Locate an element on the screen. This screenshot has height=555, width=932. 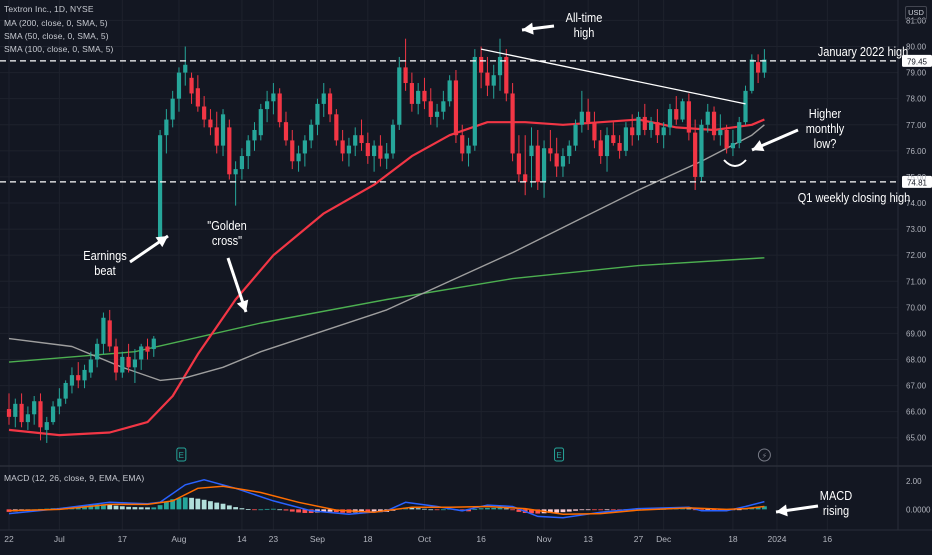
x-tick-label: 14 is located at coordinates (242, 539).